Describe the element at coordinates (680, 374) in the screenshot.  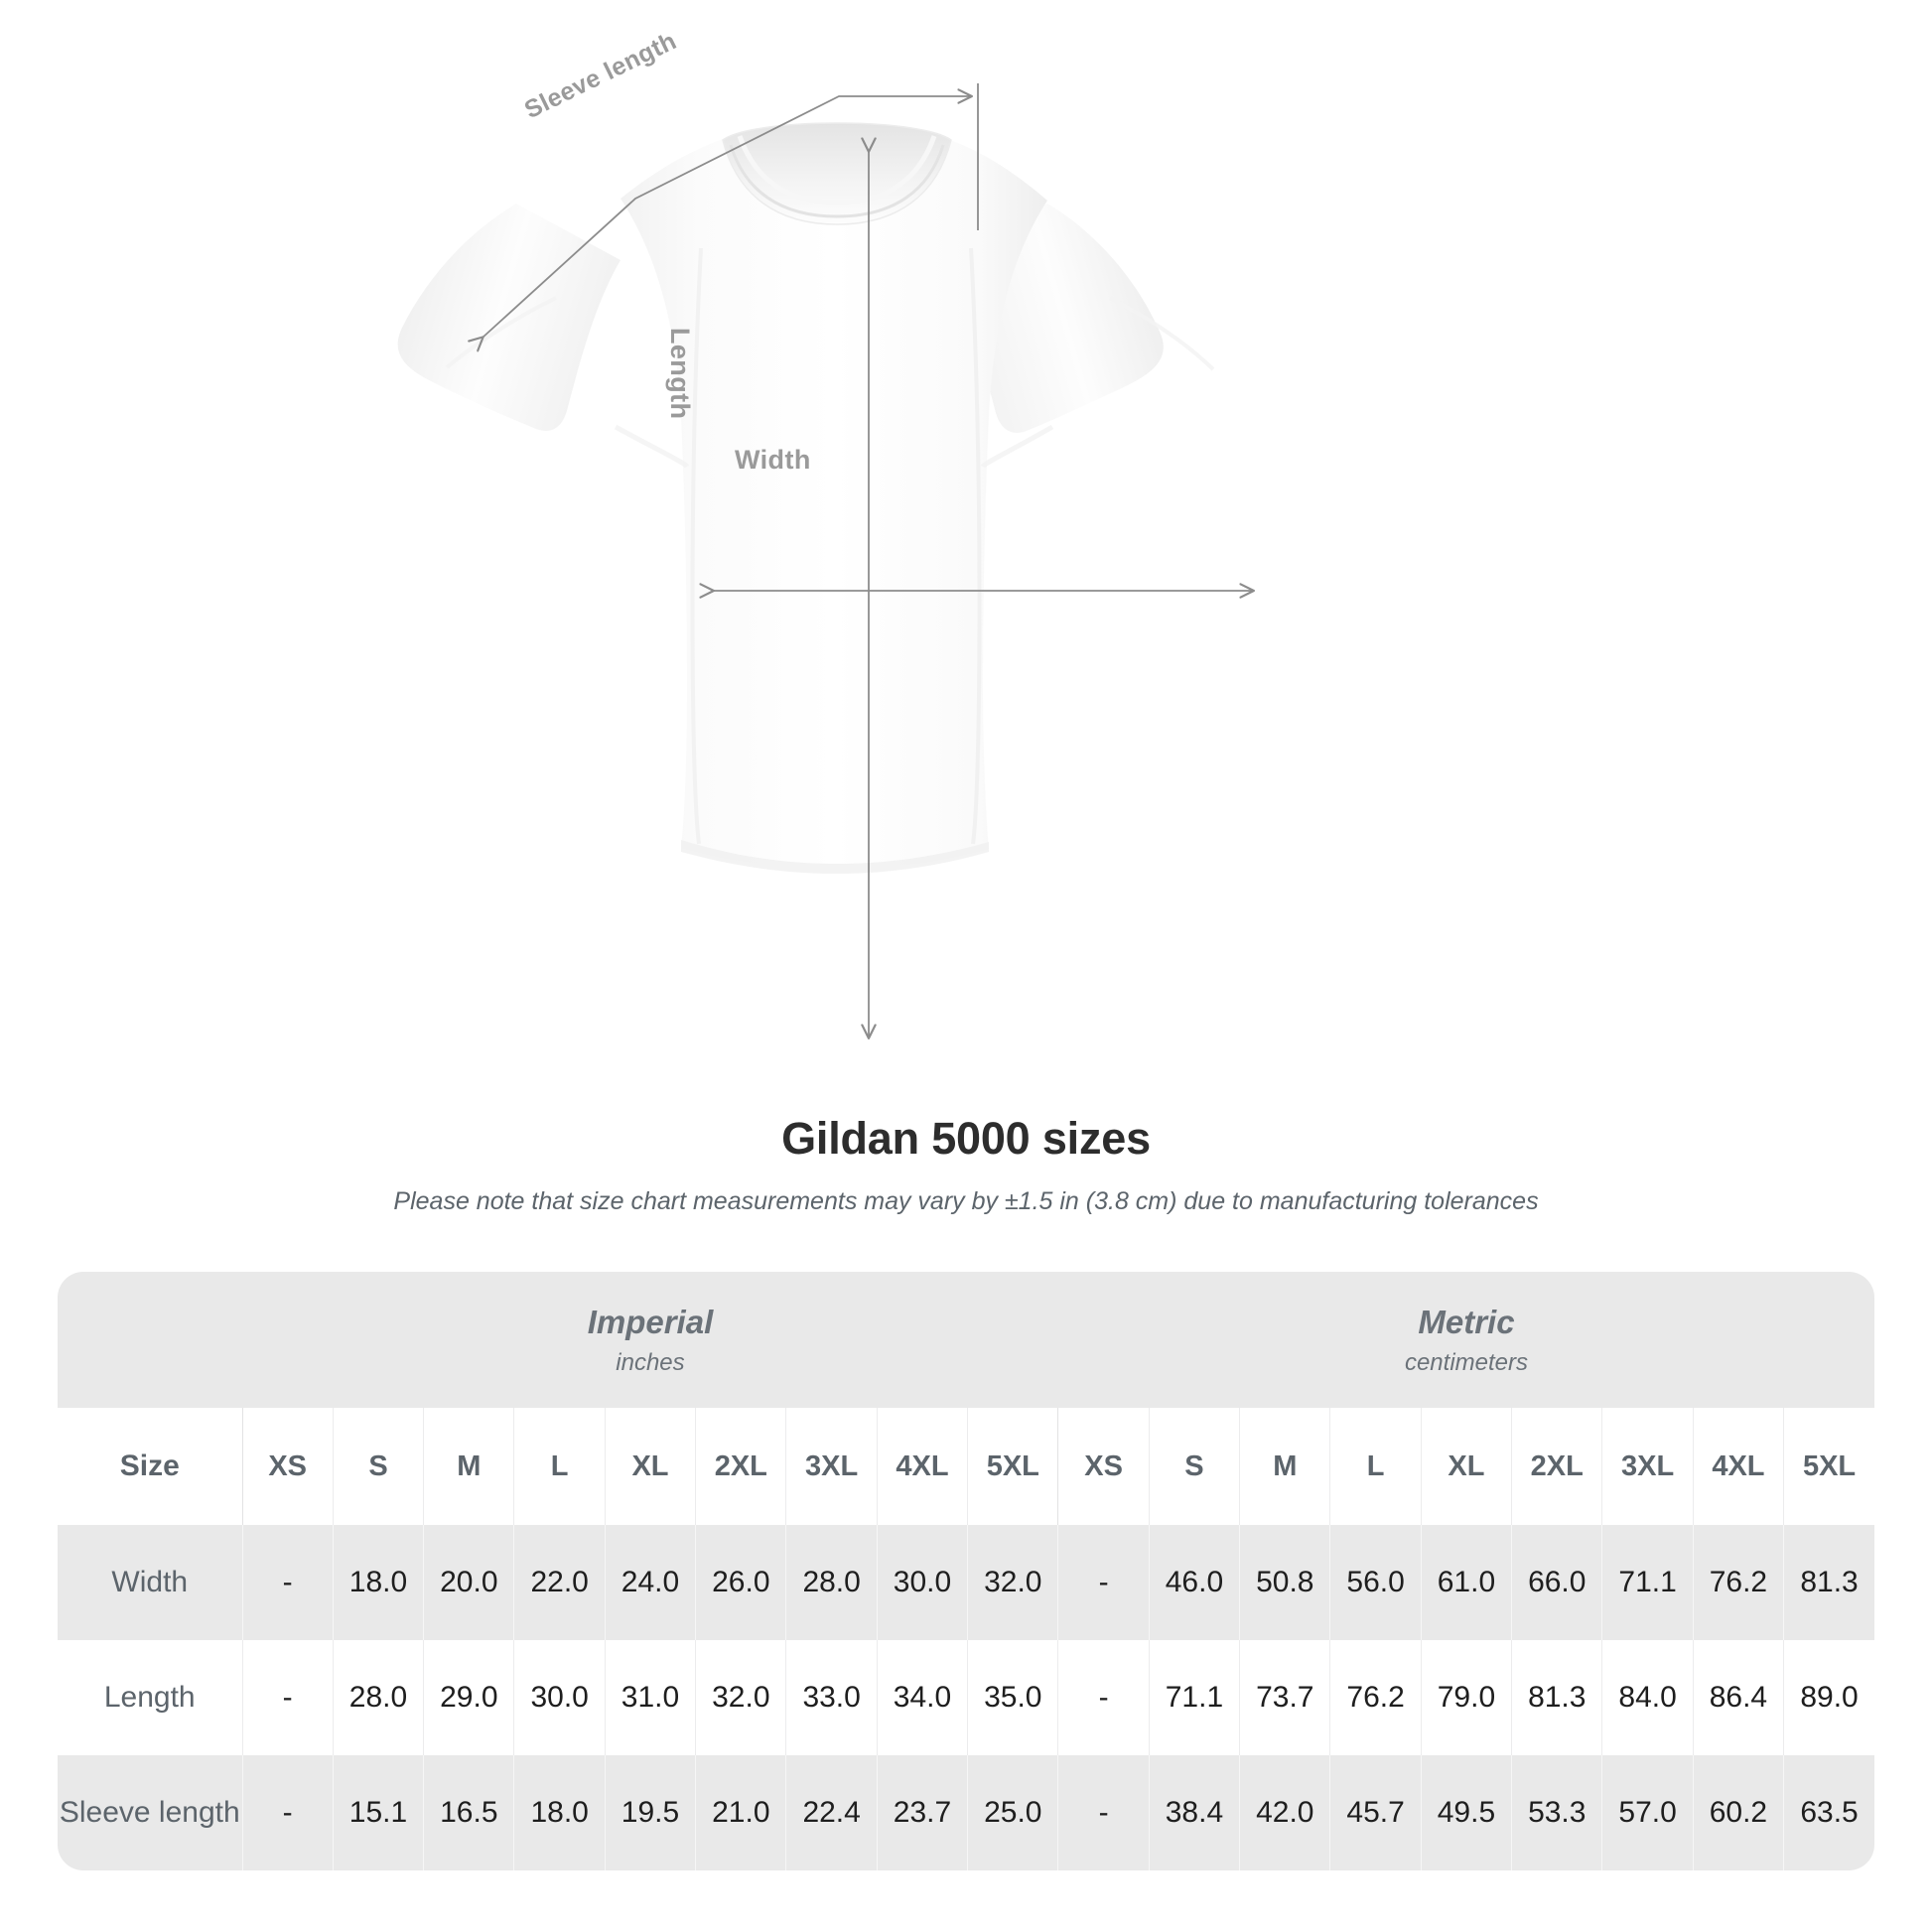
I see `length-label: Length` at that location.